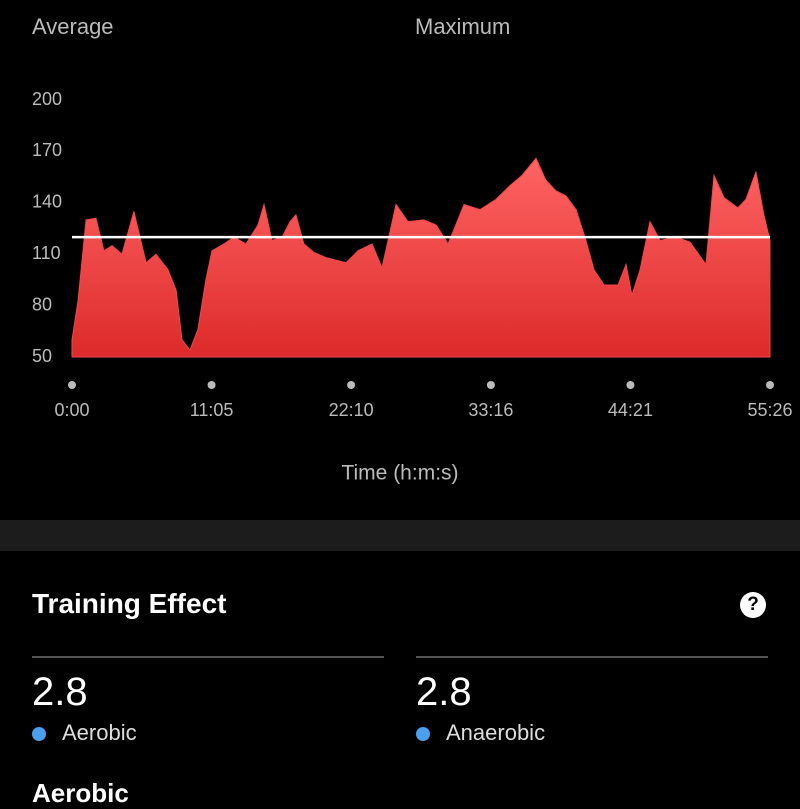 Image resolution: width=800 pixels, height=809 pixels. I want to click on x-tick-label: 55:26, so click(769, 410).